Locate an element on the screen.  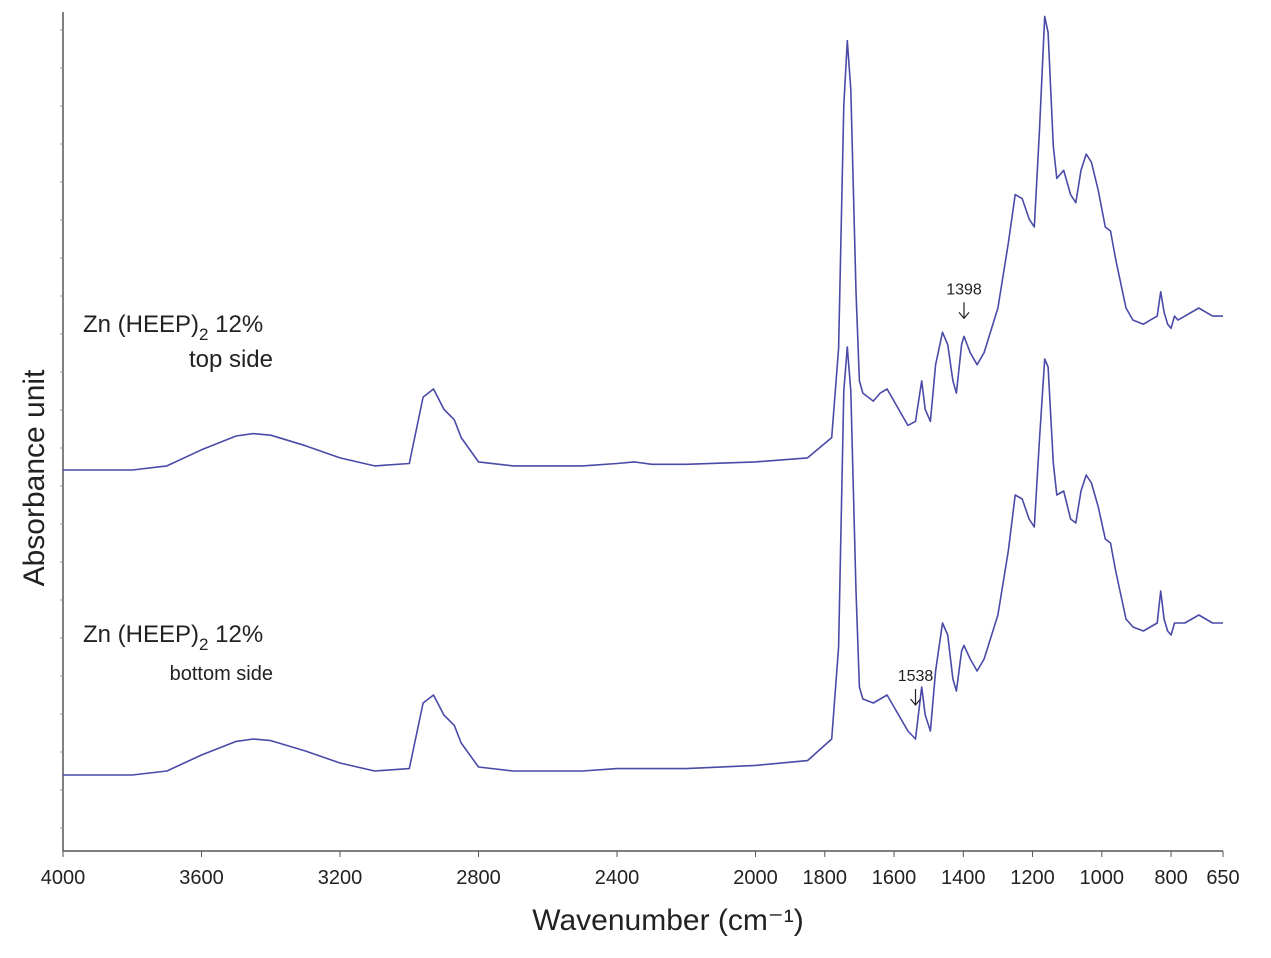
x-tick-label: 1200 is located at coordinates (1032, 878).